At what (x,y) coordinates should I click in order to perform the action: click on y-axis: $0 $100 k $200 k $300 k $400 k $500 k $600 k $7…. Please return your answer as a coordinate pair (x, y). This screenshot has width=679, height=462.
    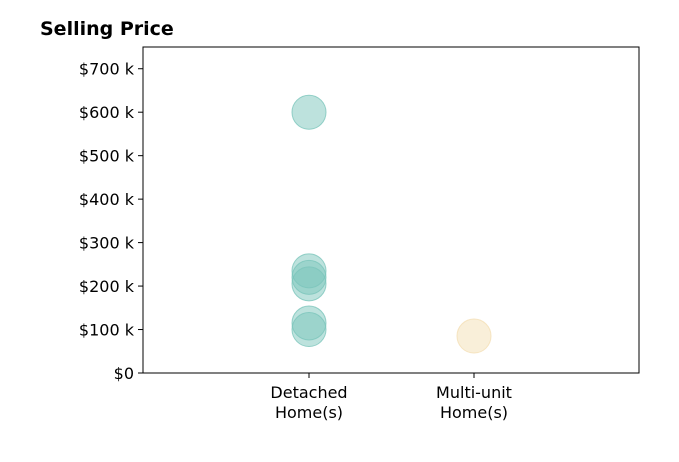
    Looking at the image, I should click on (111, 221).